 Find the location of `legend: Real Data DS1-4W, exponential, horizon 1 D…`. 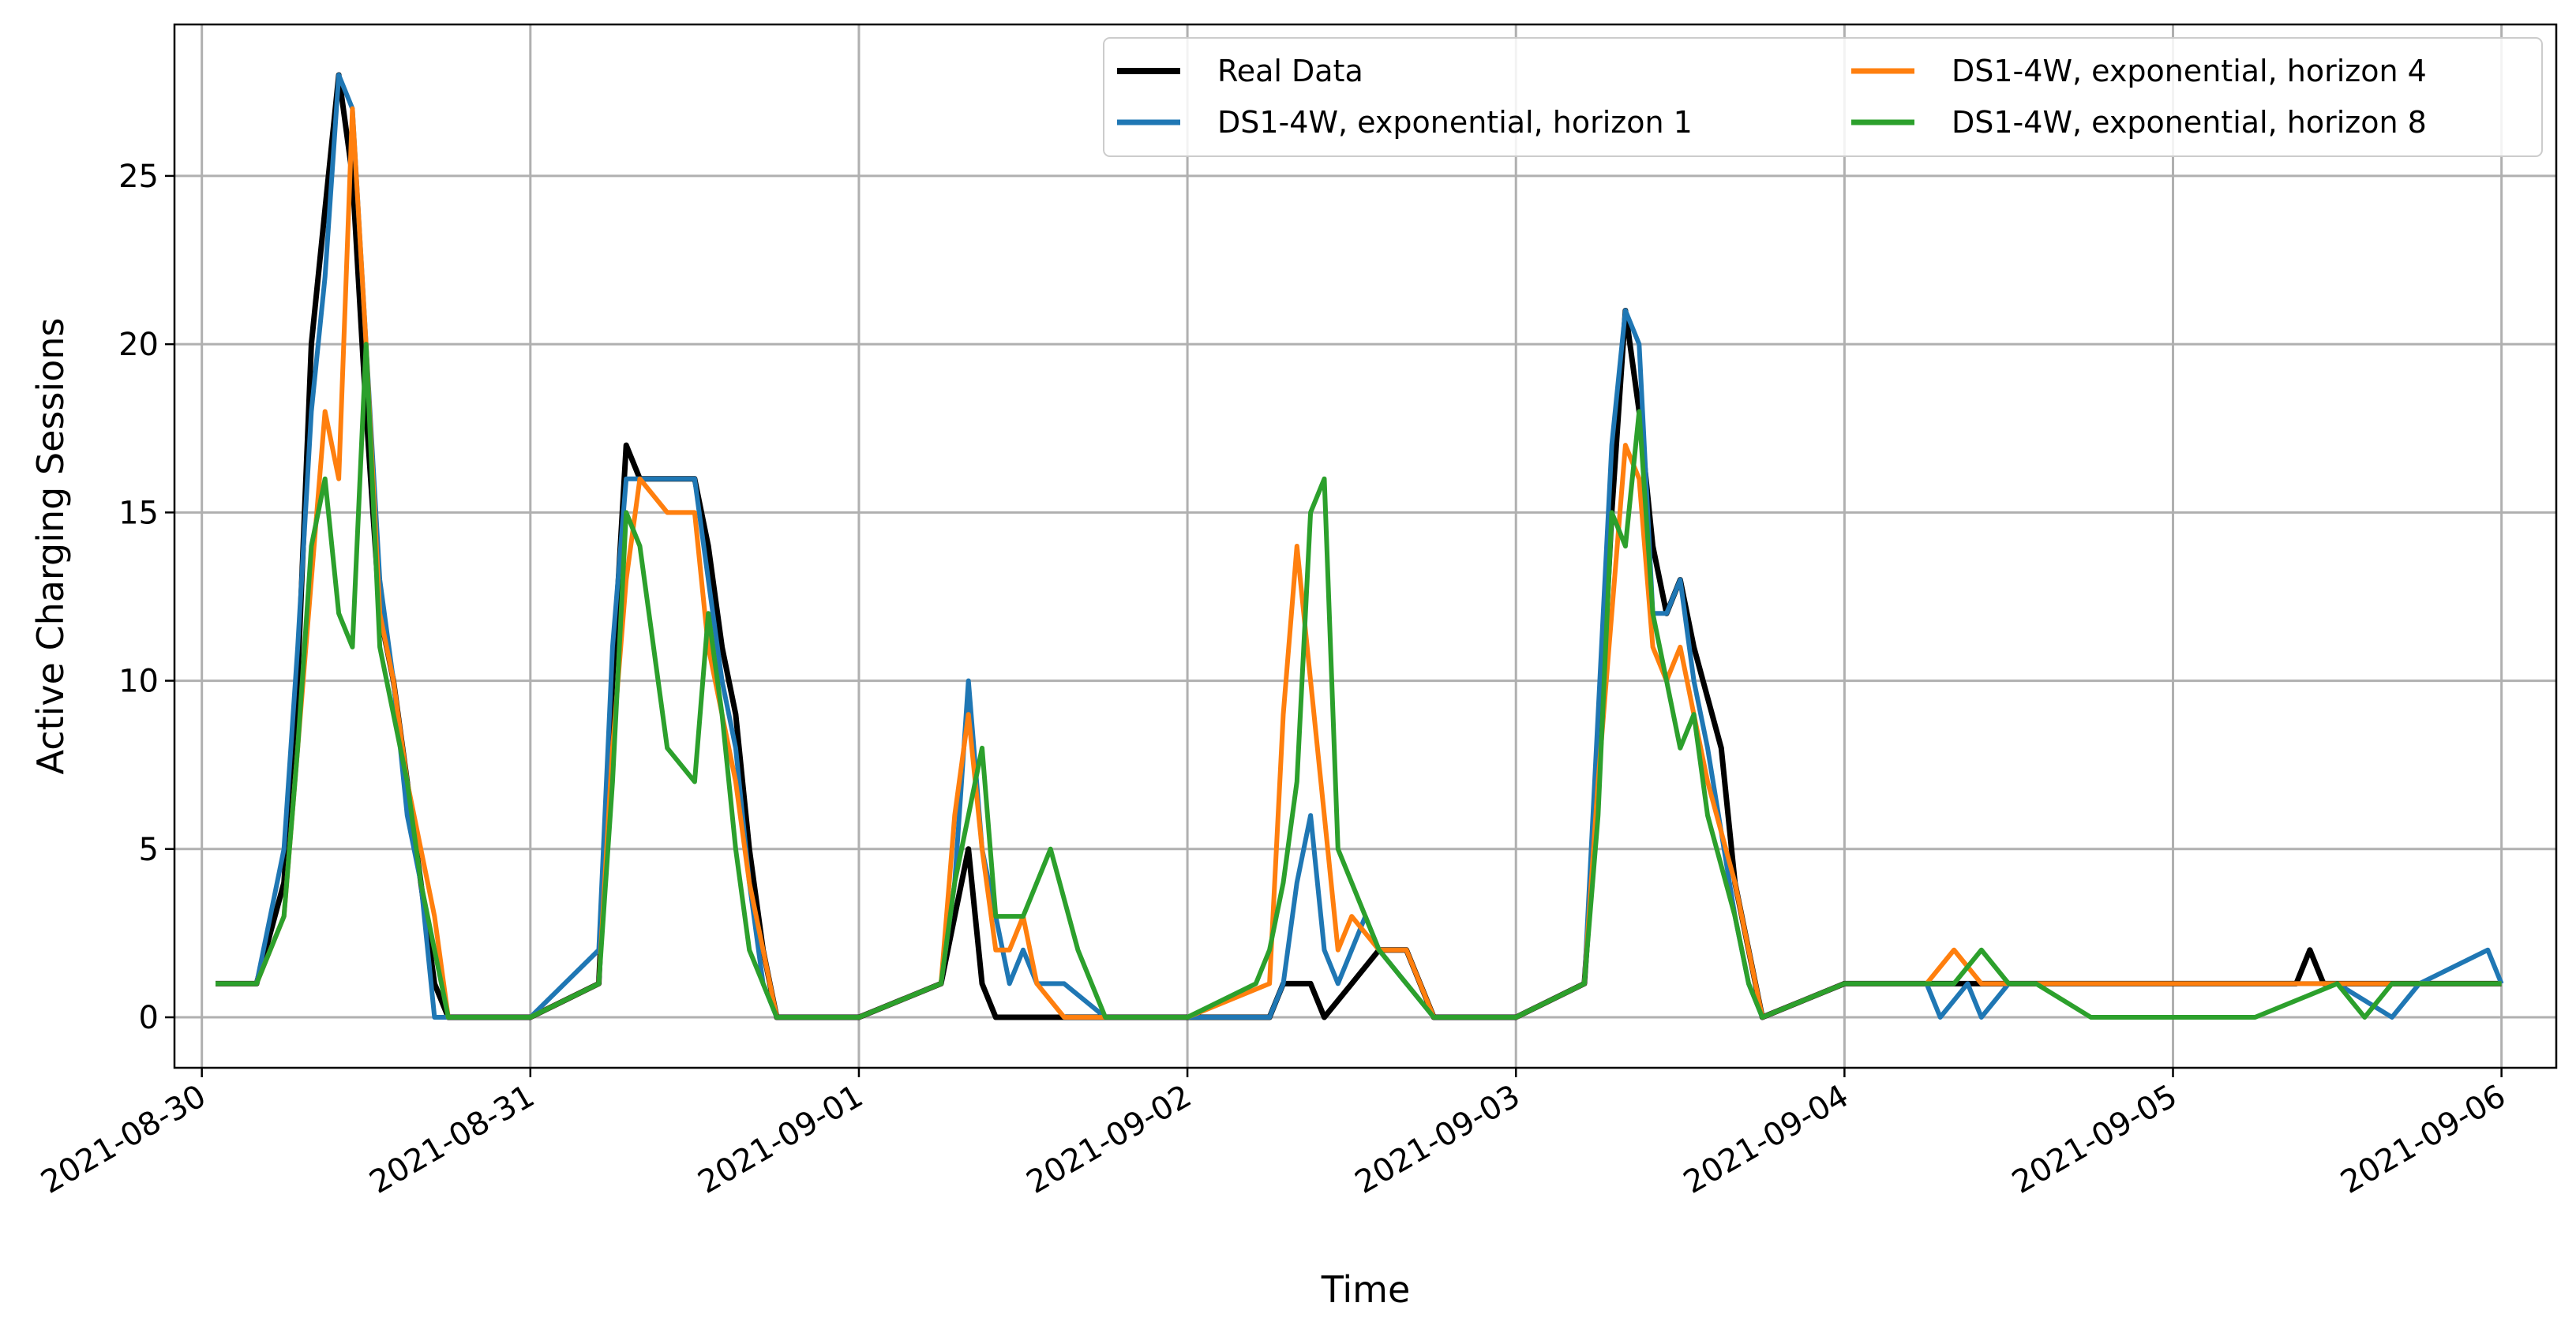

legend: Real Data DS1-4W, exponential, horizon 1 D… is located at coordinates (1823, 97).